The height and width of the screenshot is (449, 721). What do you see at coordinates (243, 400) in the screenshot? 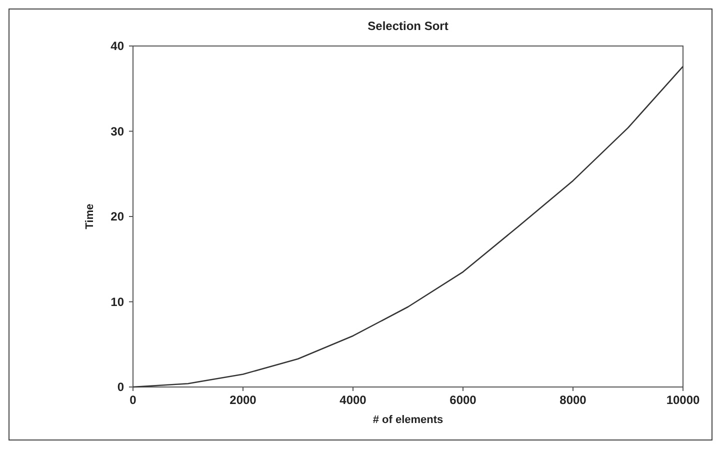
I see `x-tick-label: 2000` at bounding box center [243, 400].